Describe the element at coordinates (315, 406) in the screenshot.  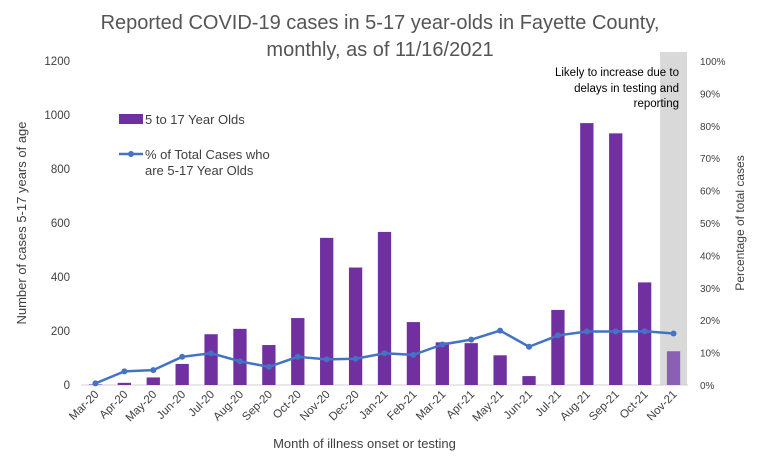
I see `x-tick-nov-20: Nov-20` at that location.